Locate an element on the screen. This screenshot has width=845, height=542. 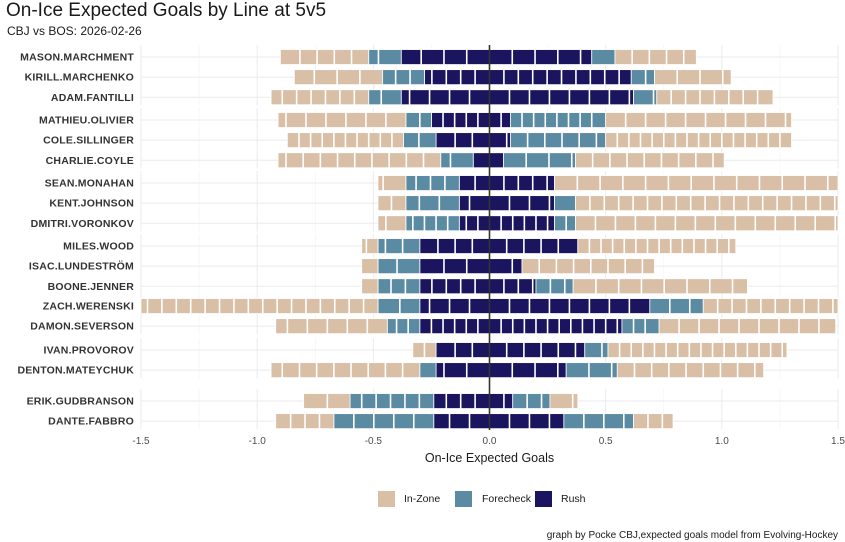
x-tick-label: 0.0 is located at coordinates (490, 441).